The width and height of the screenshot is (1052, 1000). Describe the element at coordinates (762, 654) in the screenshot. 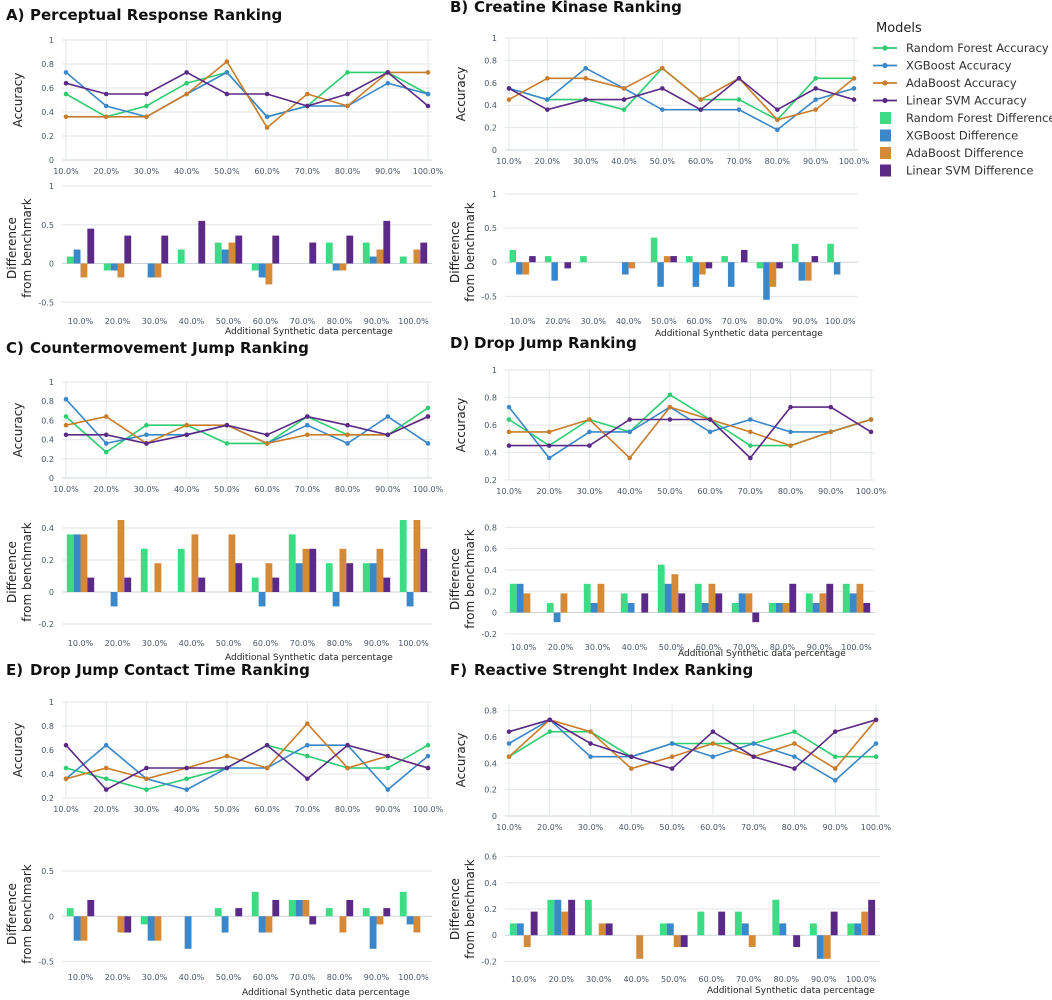

I see `x-axis-label: Additional Synthetic data percentage` at that location.